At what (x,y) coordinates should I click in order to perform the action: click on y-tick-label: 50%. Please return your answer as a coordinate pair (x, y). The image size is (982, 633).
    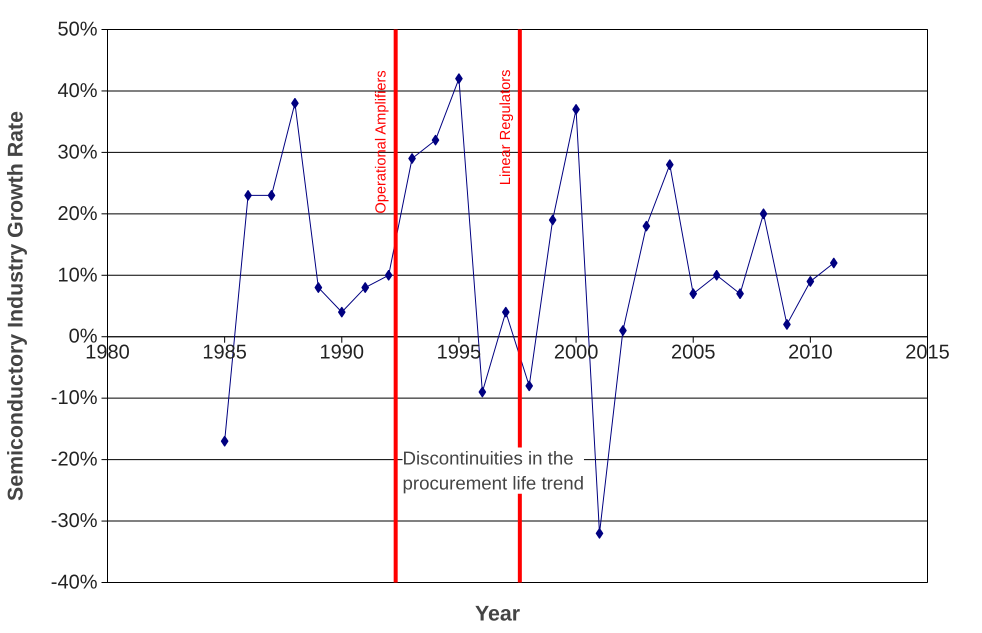
    Looking at the image, I should click on (77, 29).